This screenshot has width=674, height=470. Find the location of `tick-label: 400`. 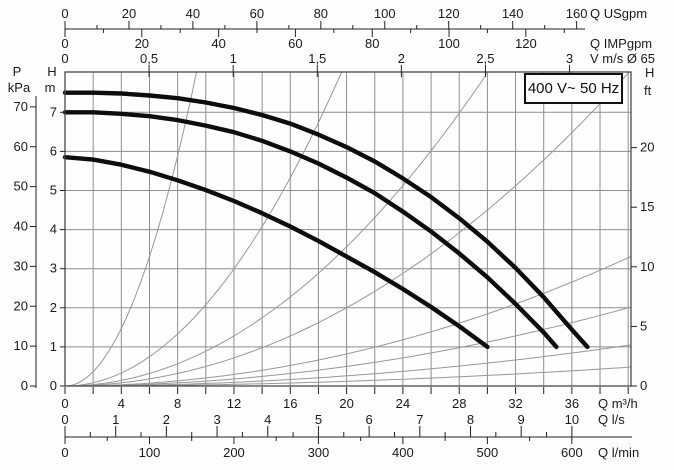

tick-label: 400 is located at coordinates (403, 452).